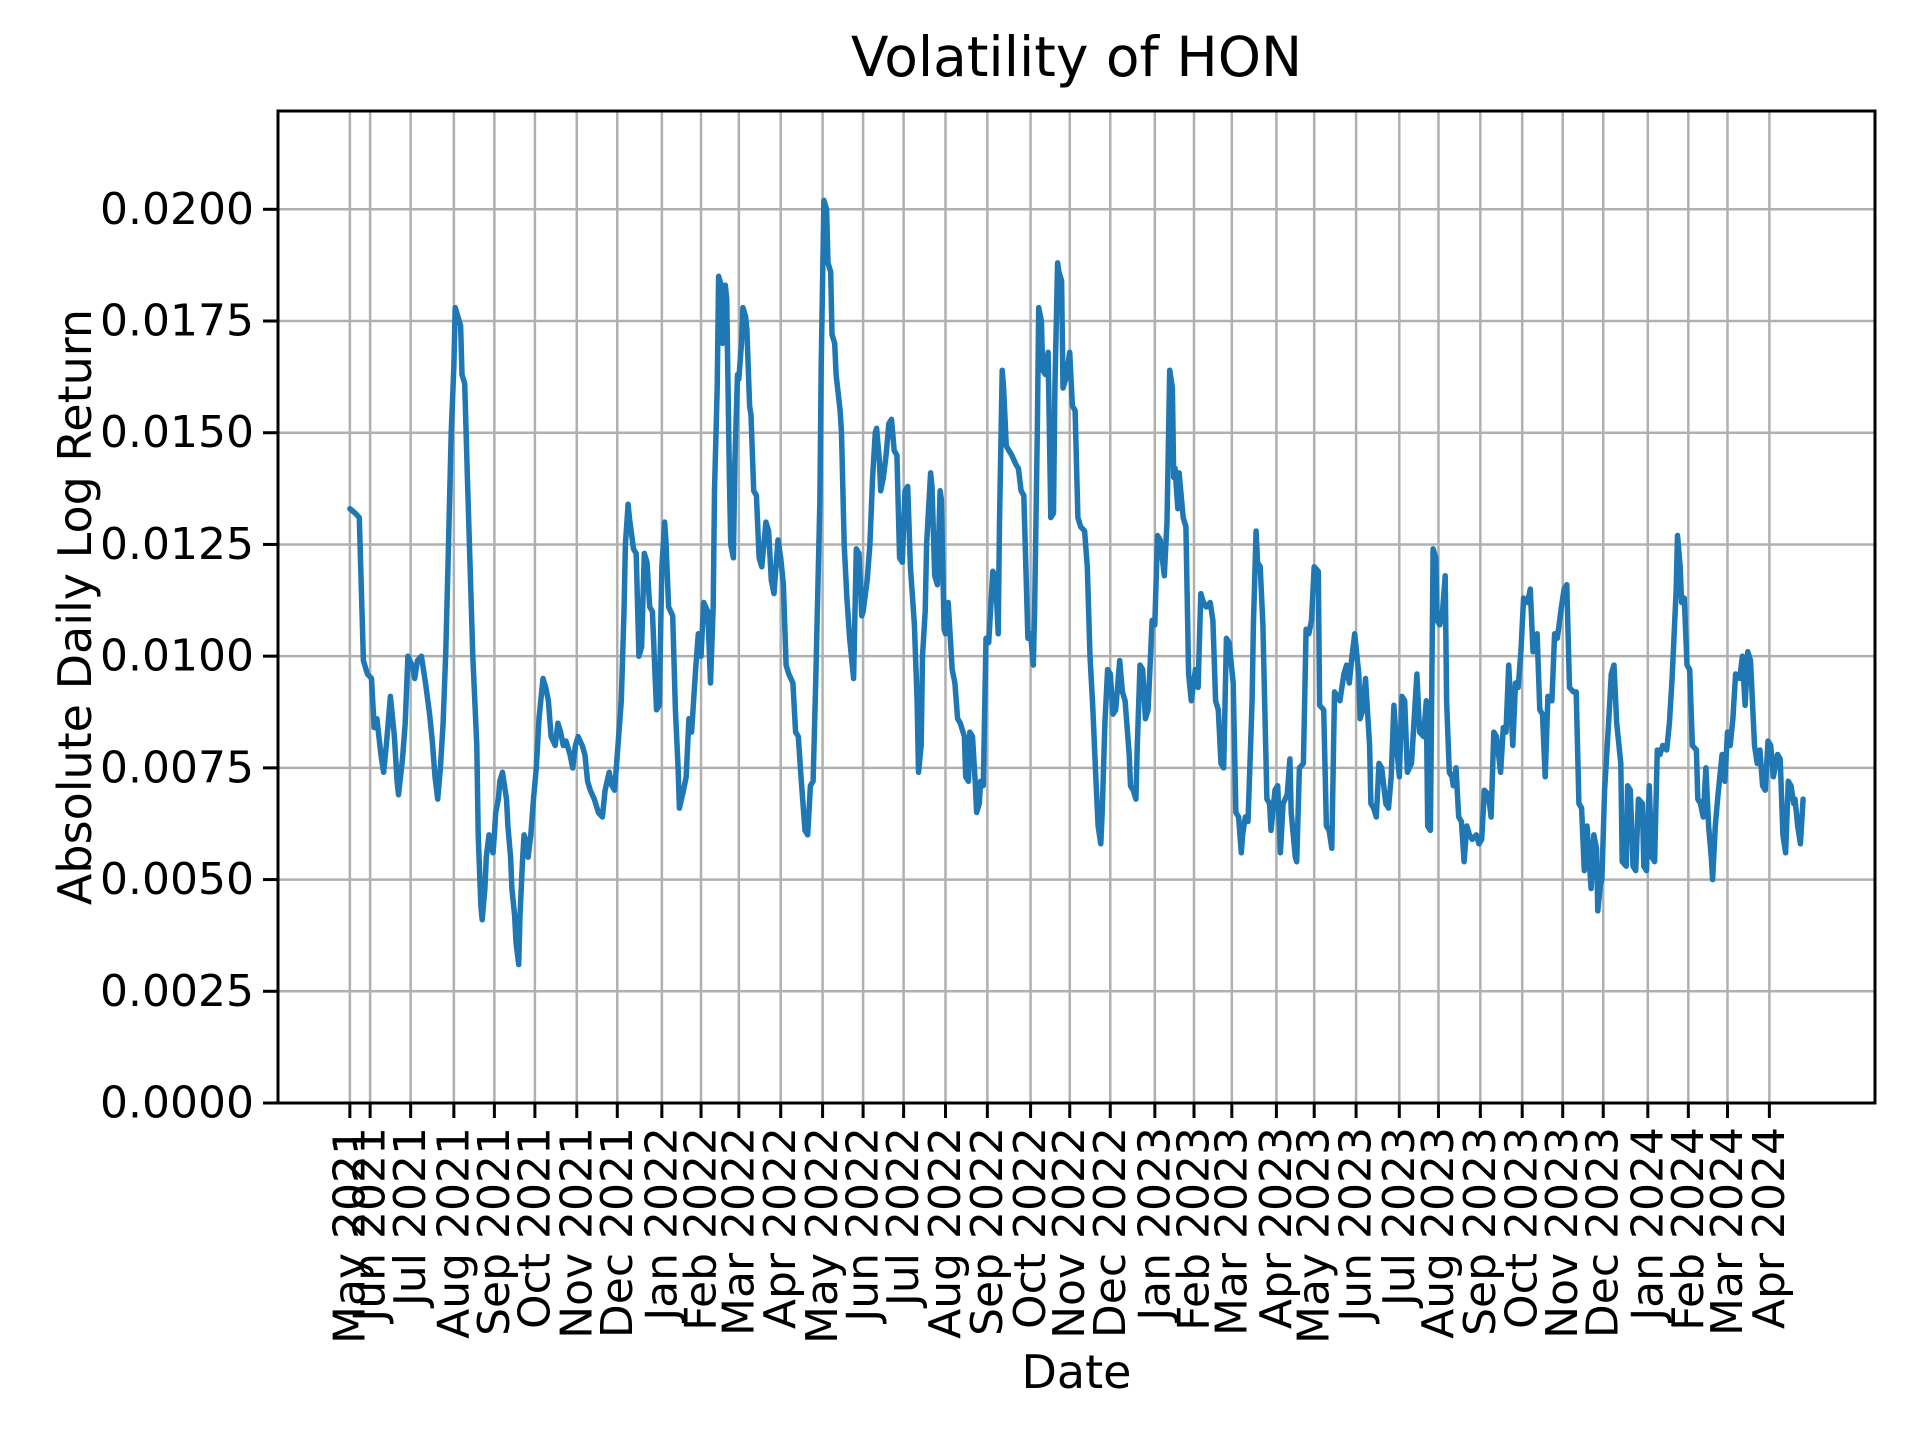  I want to click on y-tick-label: 0.0200, so click(177, 209).